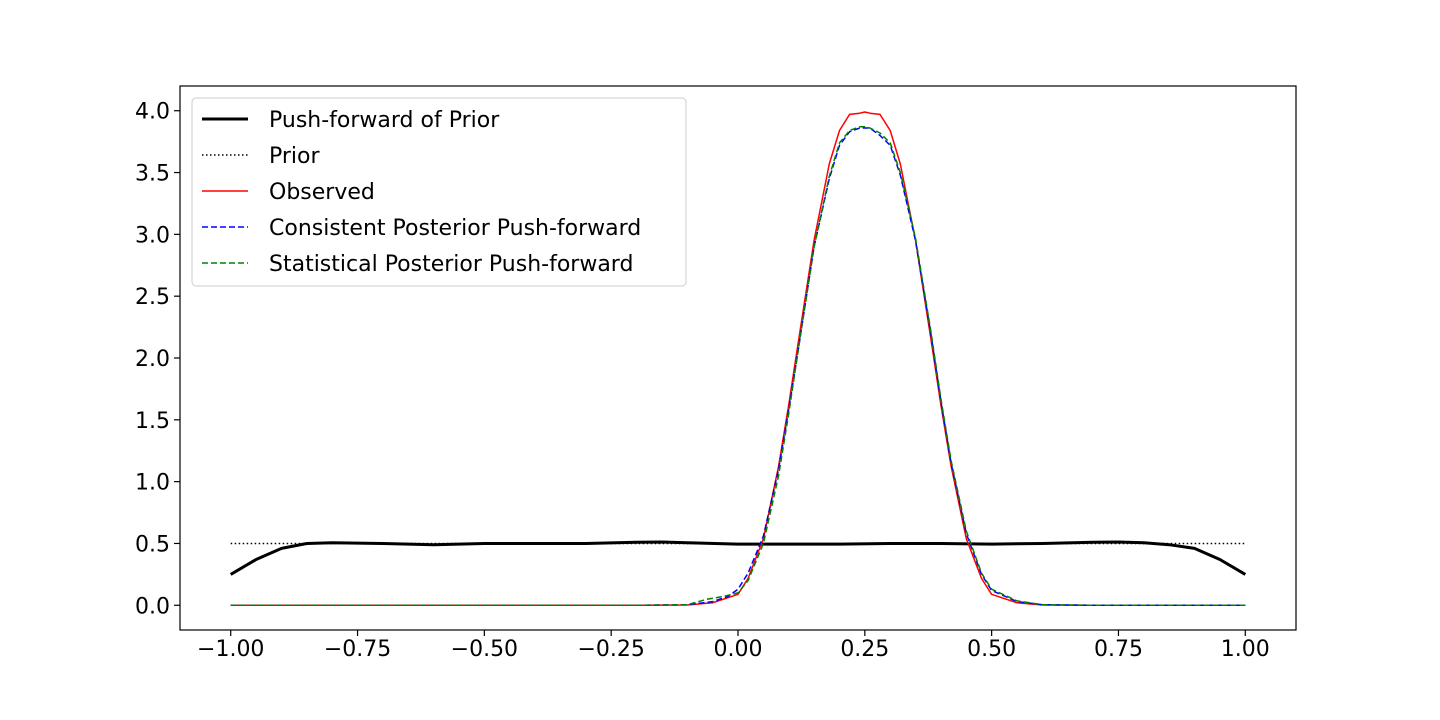  What do you see at coordinates (152, 235) in the screenshot?
I see `y-tick-label: 3.0` at bounding box center [152, 235].